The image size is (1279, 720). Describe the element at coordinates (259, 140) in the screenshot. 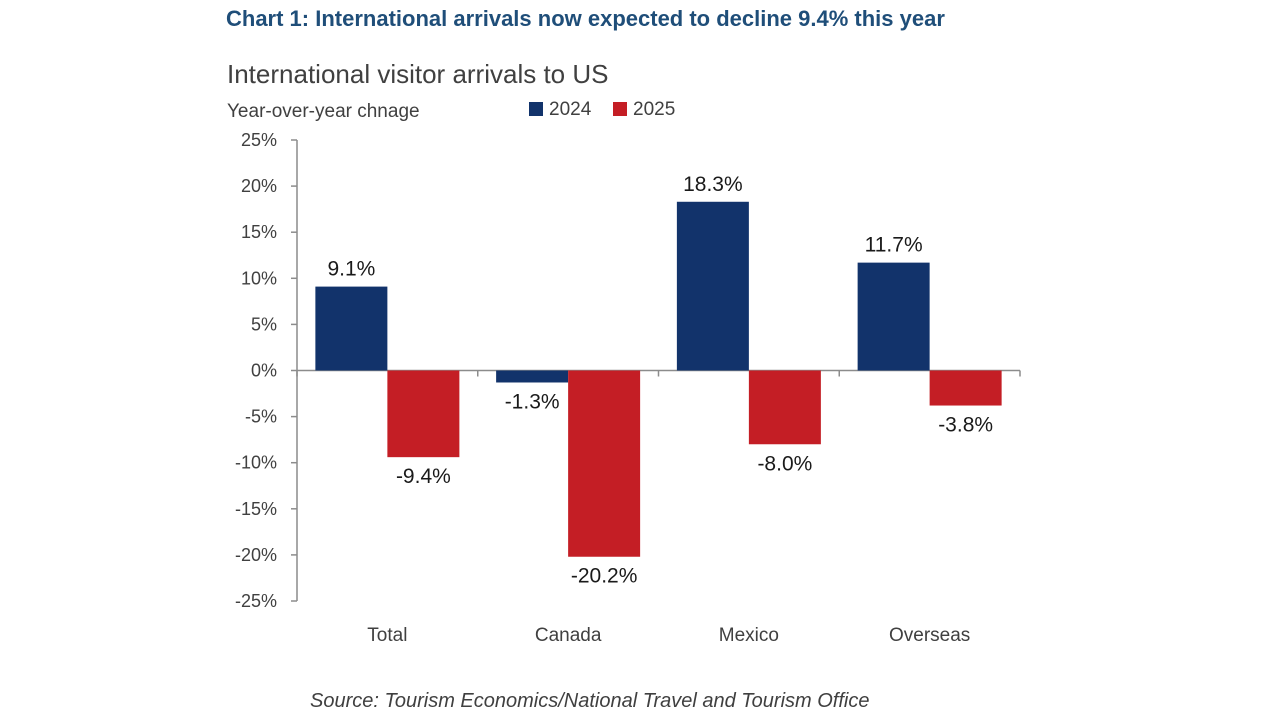

I see `y-tick-label: 25%` at that location.